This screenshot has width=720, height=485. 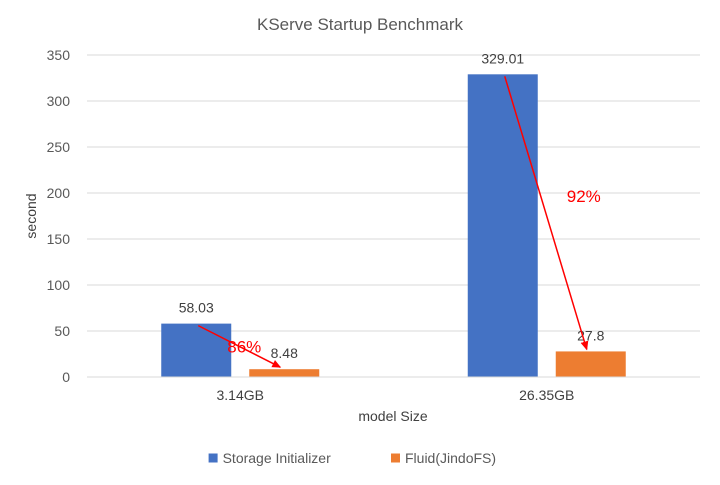 What do you see at coordinates (244, 346) in the screenshot?
I see `reduction-percent-label: 86%` at bounding box center [244, 346].